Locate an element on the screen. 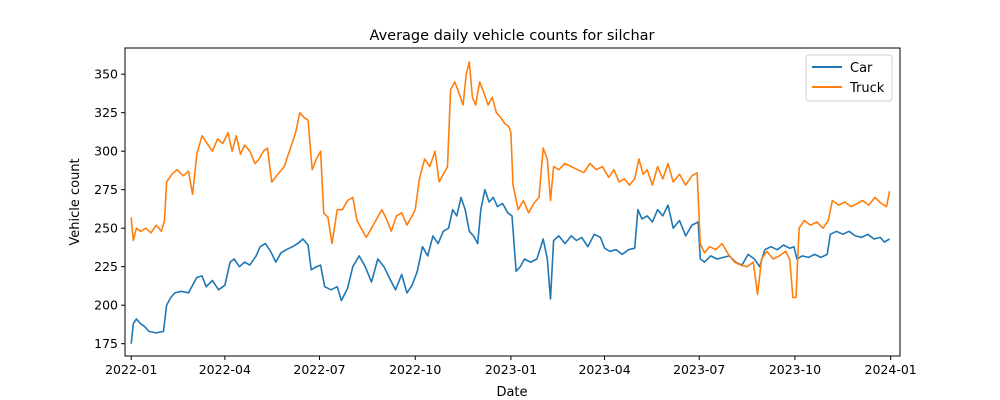 This screenshot has width=1000, height=400. x-tick-label: 2022-01 is located at coordinates (131, 369).